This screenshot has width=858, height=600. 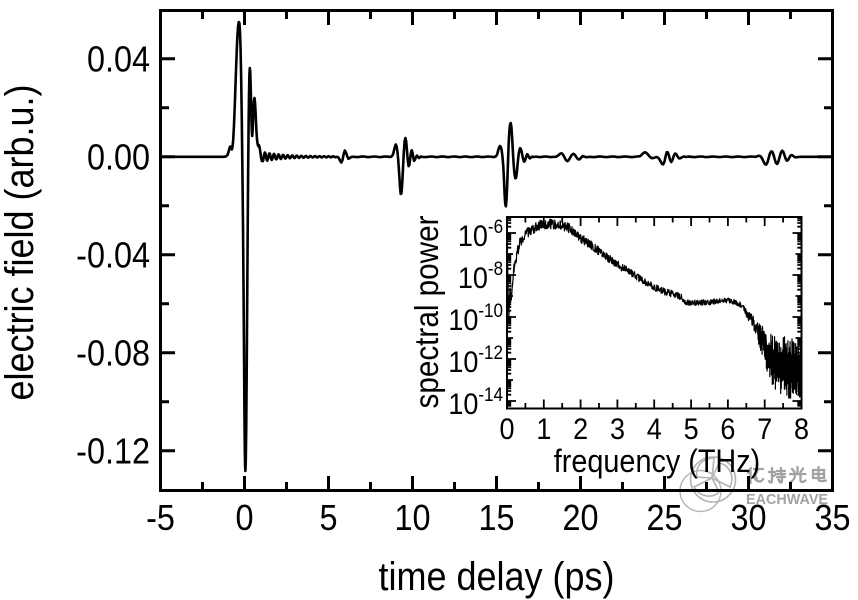 I want to click on svg-text: 2, so click(x=580, y=430).